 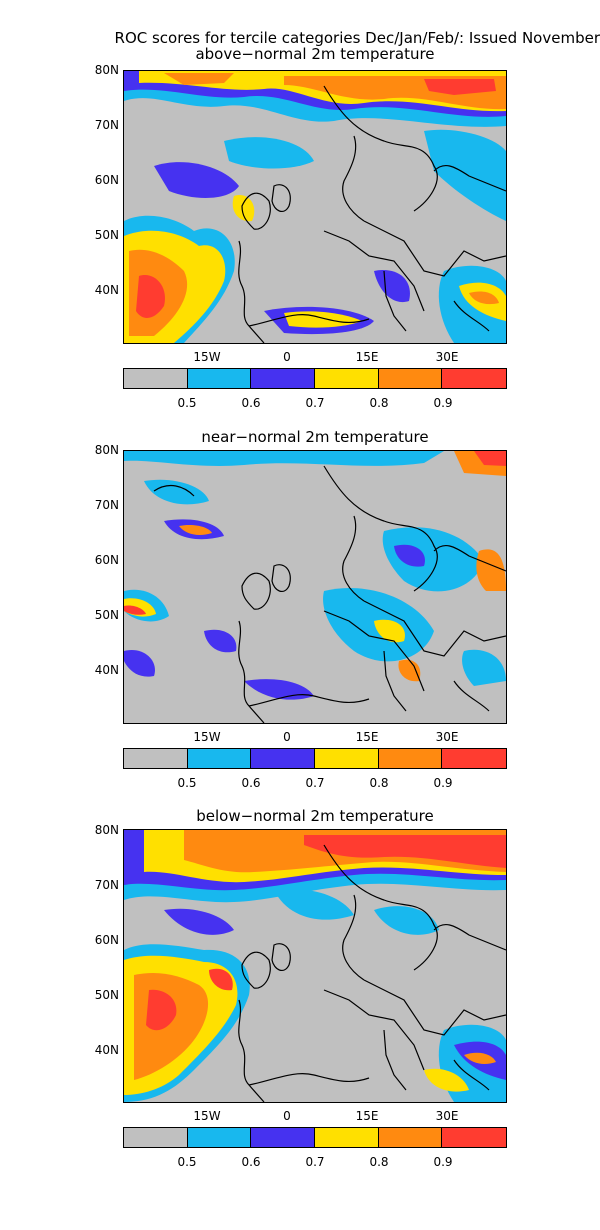 I want to click on map-above-normal, so click(x=315, y=207).